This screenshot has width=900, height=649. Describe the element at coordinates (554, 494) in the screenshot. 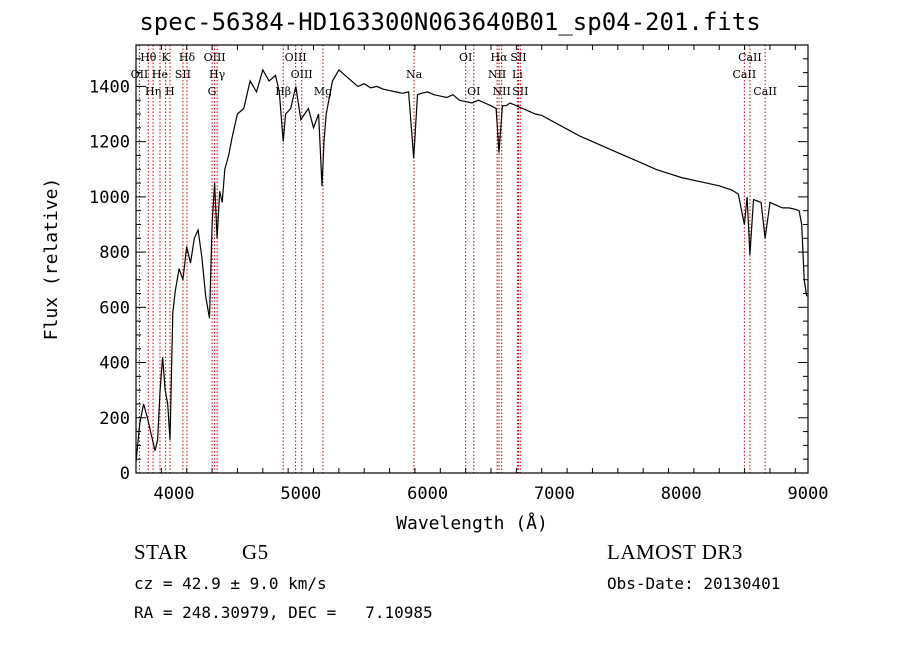

I see `x-tick-label: 7000` at that location.